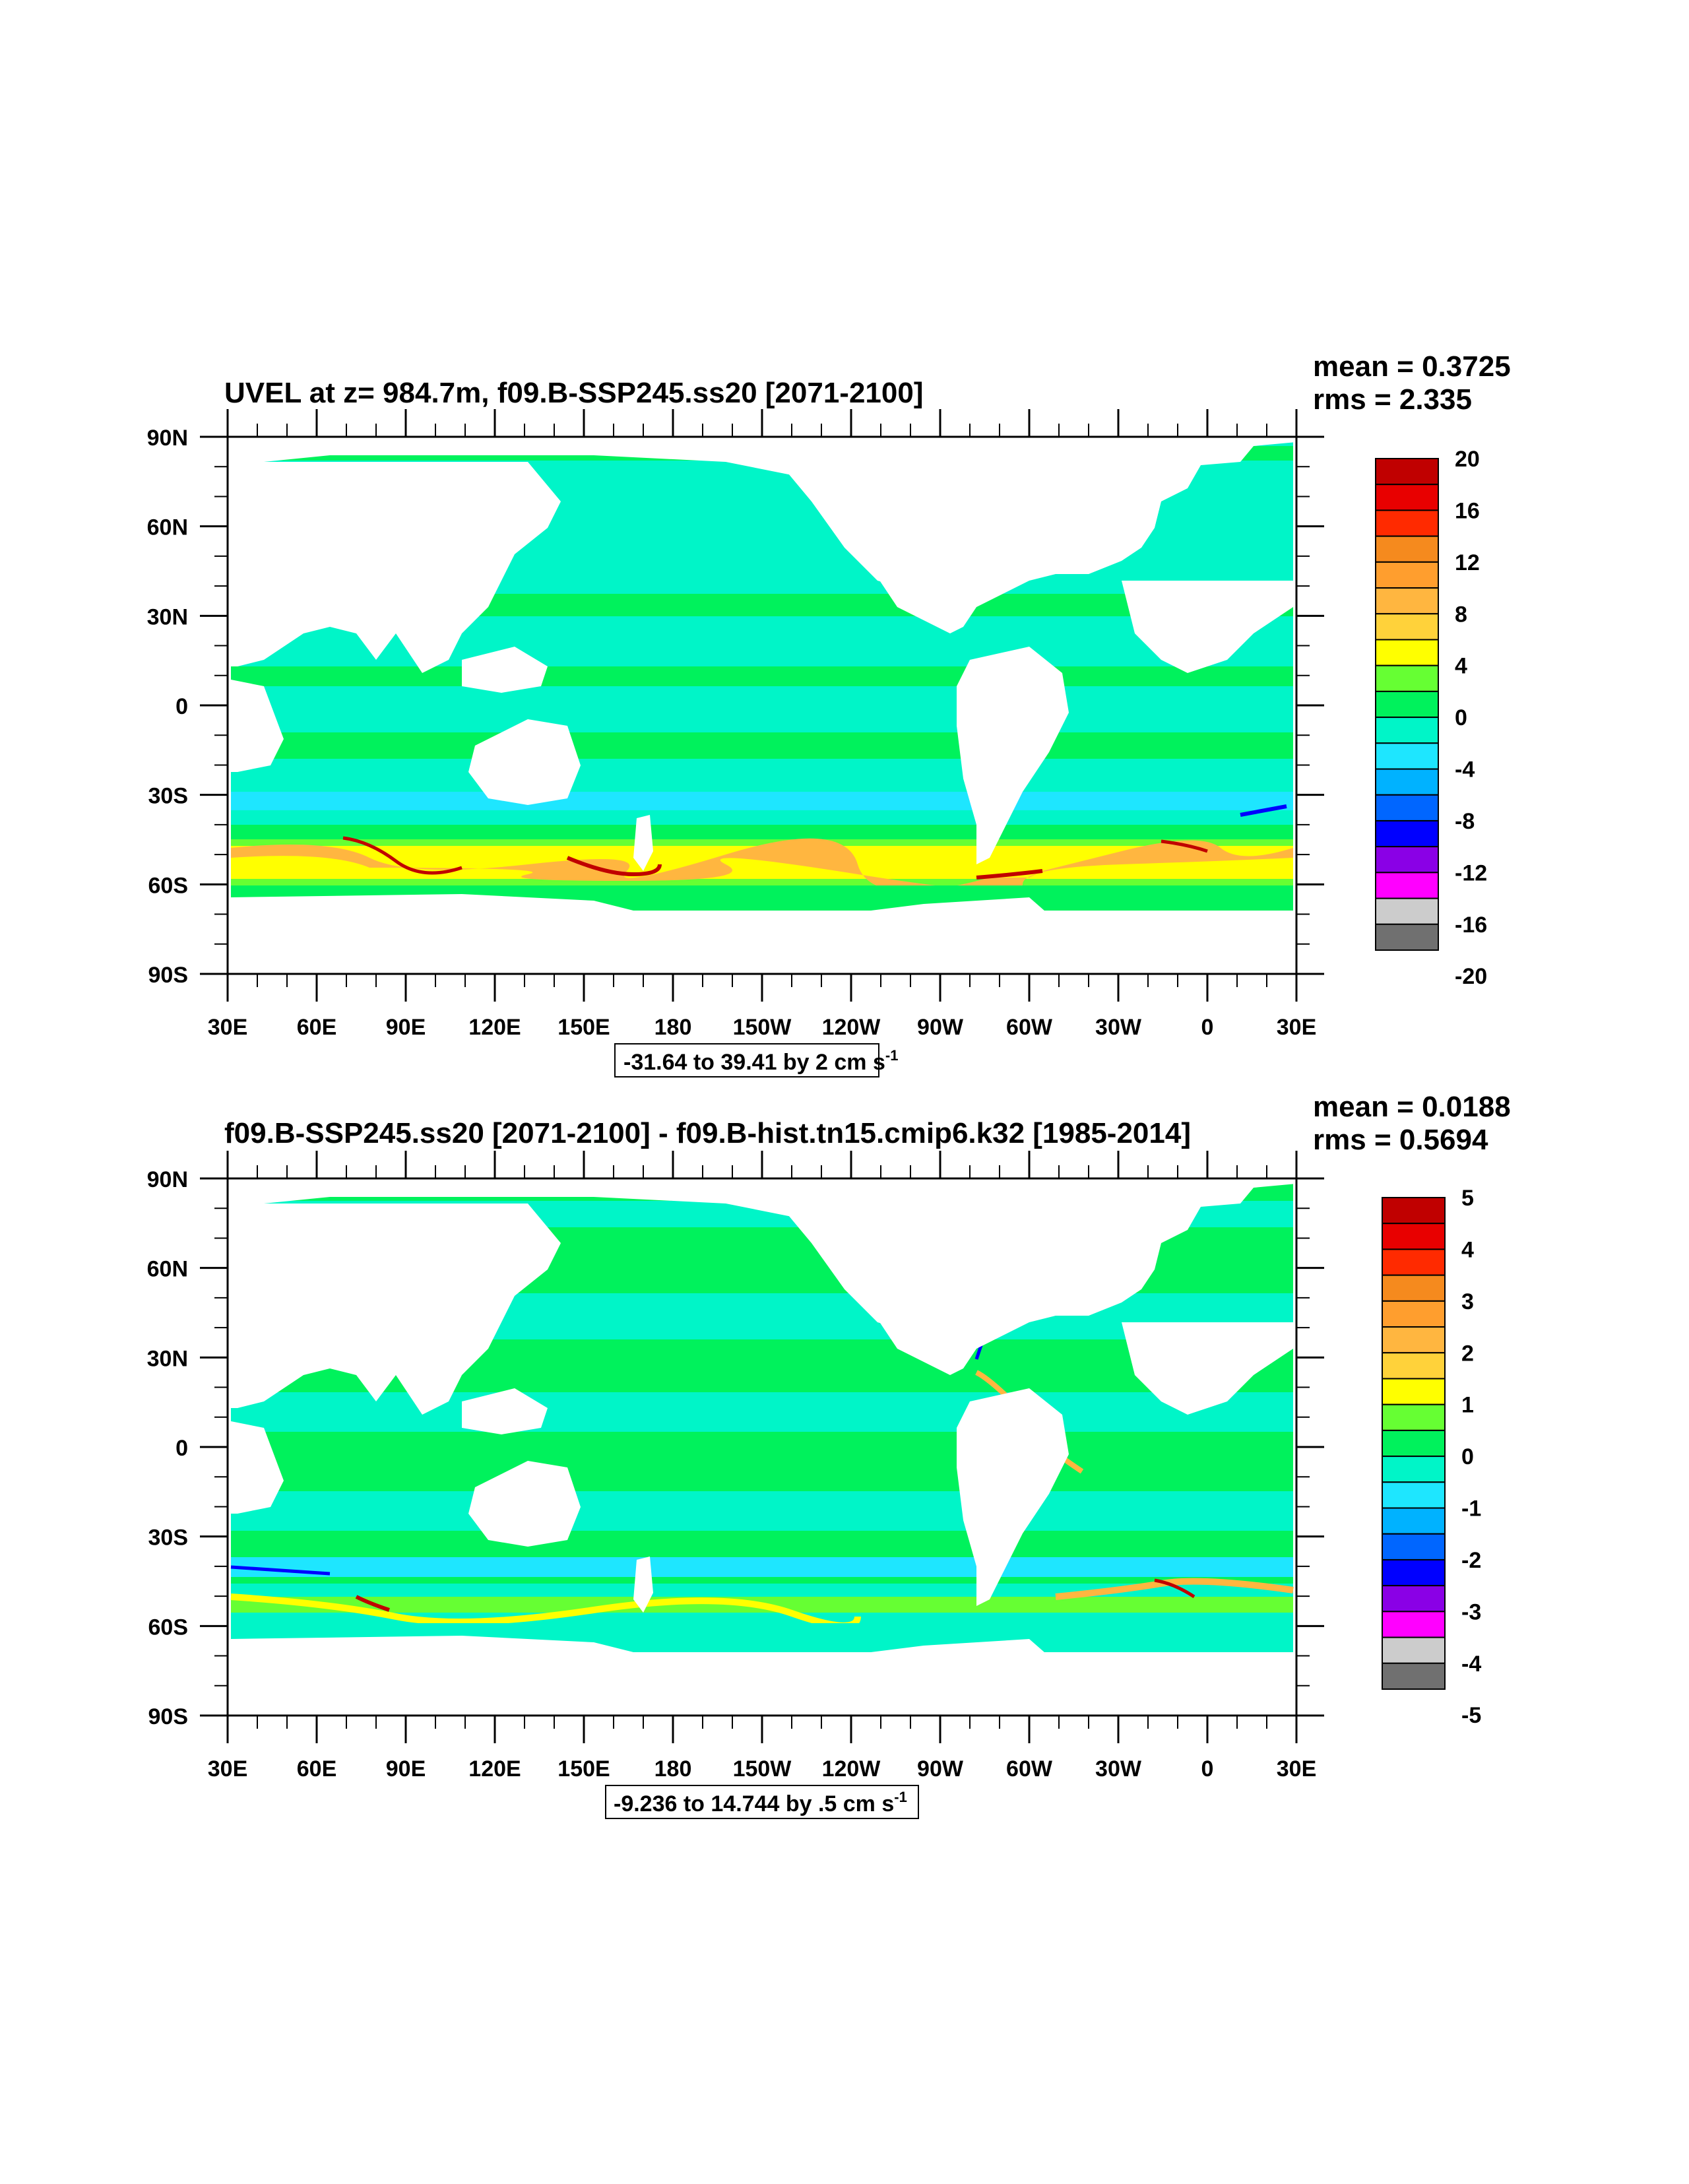 The width and height of the screenshot is (1689, 2184). Describe the element at coordinates (1392, 399) in the screenshot. I see `rms-label: rms = 2.335` at that location.